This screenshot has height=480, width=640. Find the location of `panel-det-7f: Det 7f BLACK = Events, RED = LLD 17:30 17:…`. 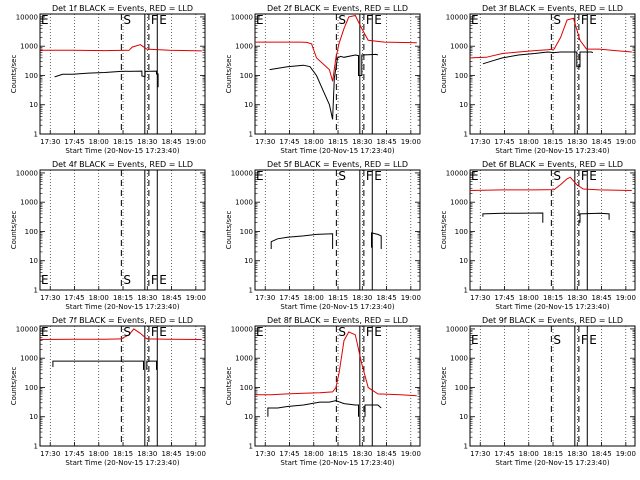

panel-det-7f: Det 7f BLACK = Events, RED = LLD 17:30 17:… is located at coordinates (108, 391).